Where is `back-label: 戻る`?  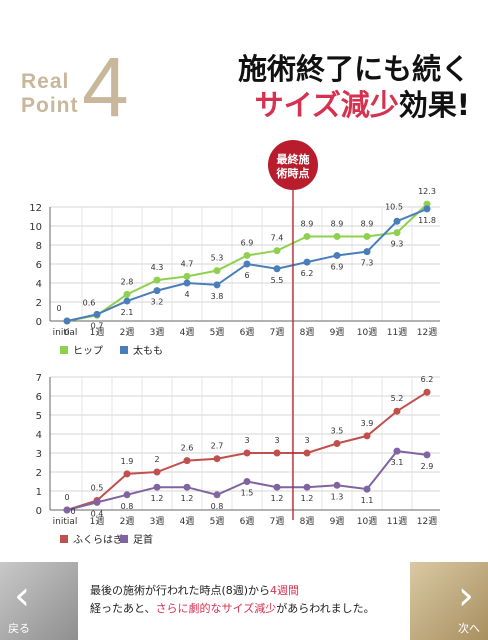
back-label: 戻る is located at coordinates (19, 628).